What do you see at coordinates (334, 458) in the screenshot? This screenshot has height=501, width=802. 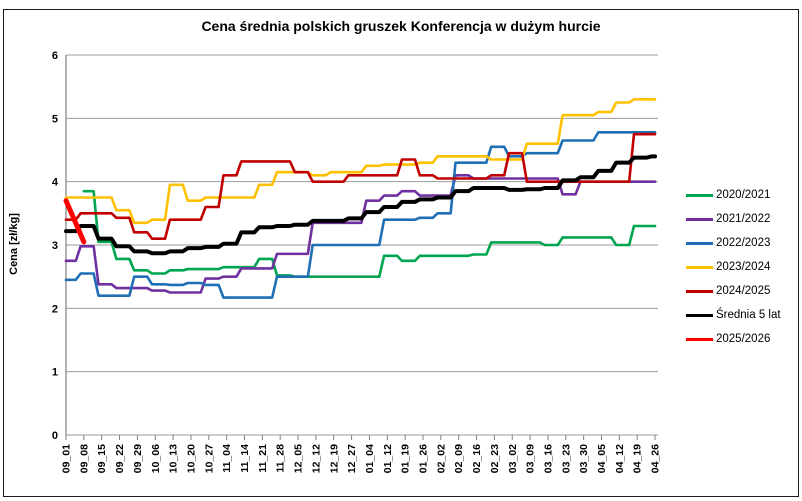 I see `x-tick-label: 12_19` at bounding box center [334, 458].